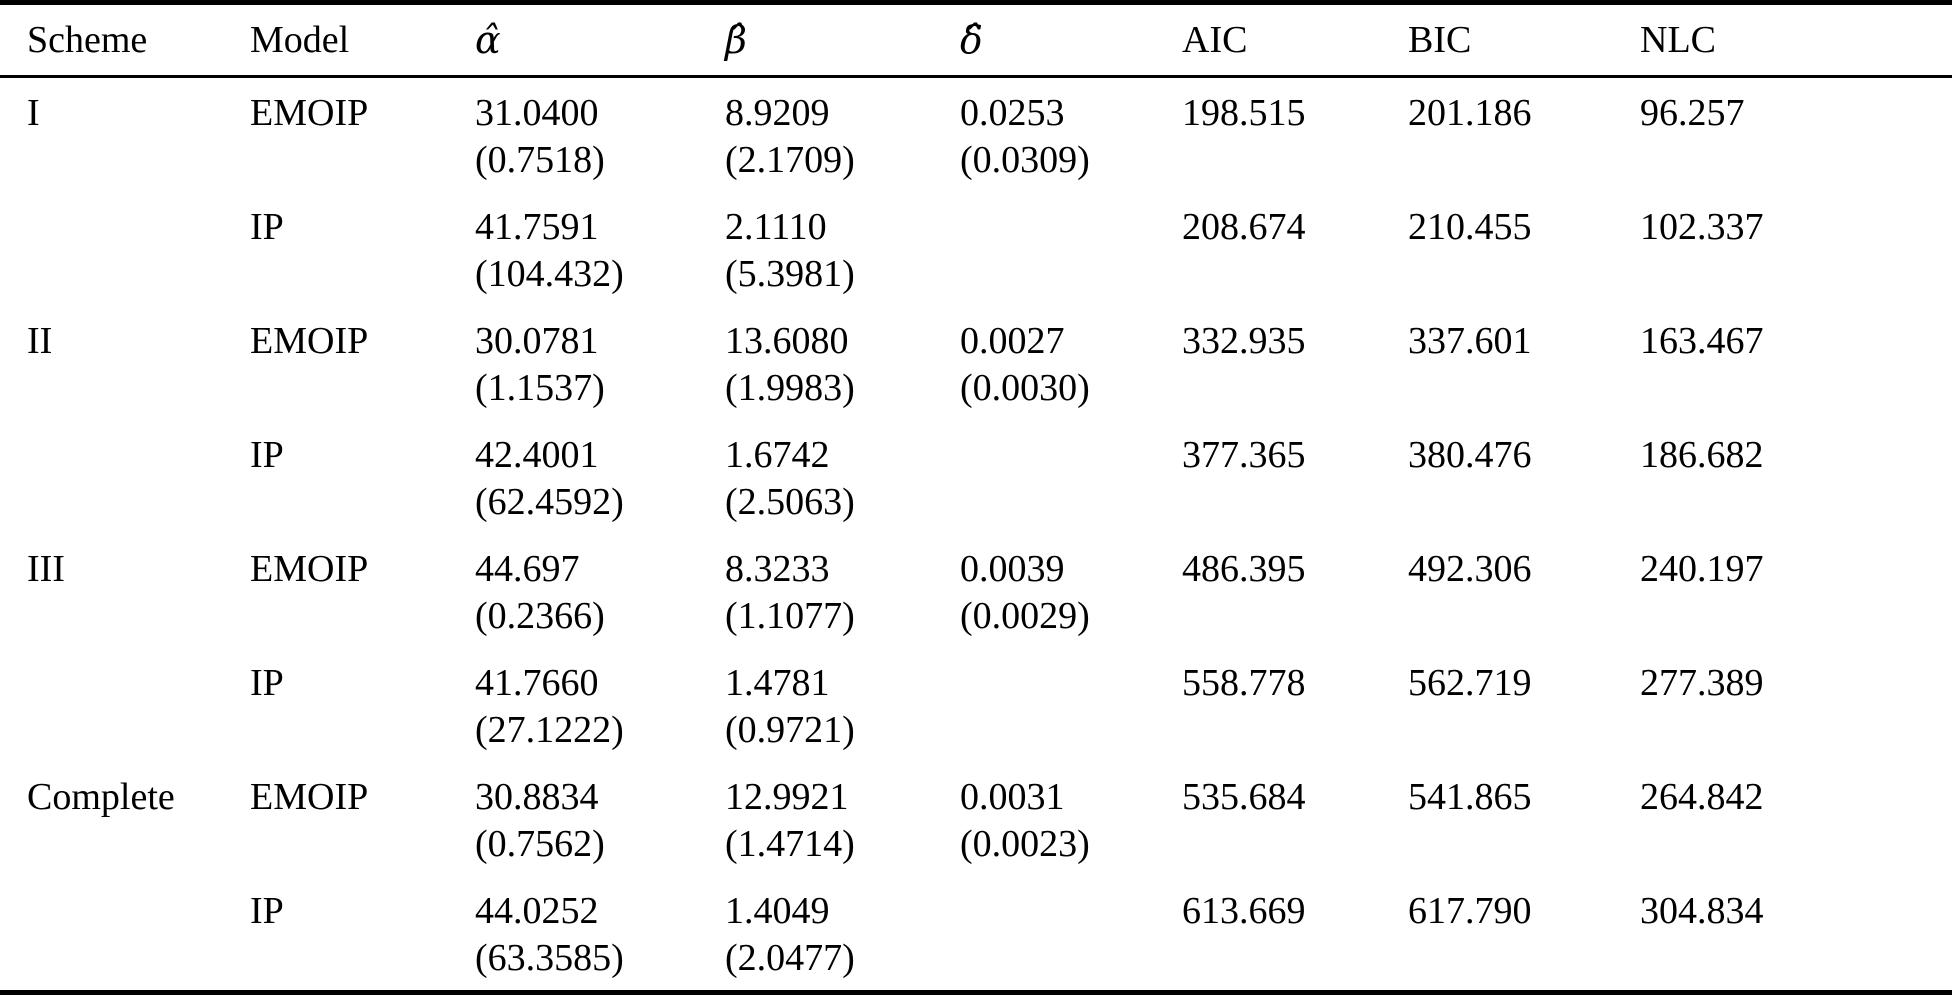  What do you see at coordinates (600, 819) in the screenshot?
I see `cell-alpha: 30.8834 (0.7562)` at bounding box center [600, 819].